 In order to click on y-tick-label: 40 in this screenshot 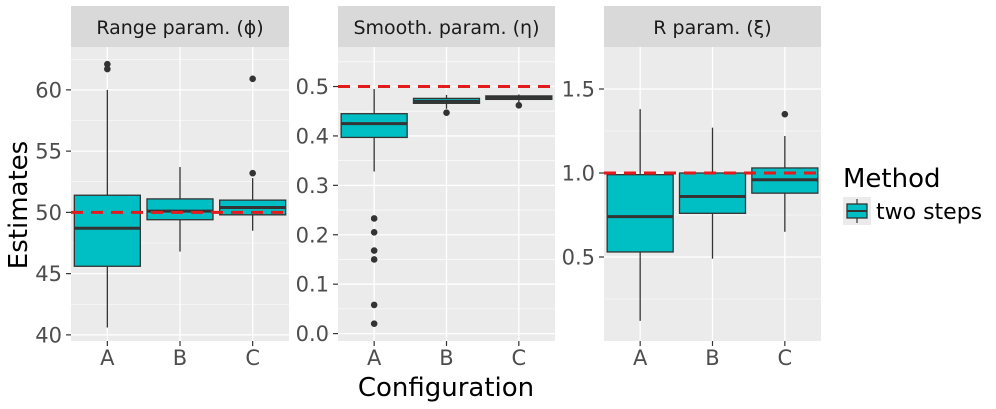, I will do `click(48, 335)`.